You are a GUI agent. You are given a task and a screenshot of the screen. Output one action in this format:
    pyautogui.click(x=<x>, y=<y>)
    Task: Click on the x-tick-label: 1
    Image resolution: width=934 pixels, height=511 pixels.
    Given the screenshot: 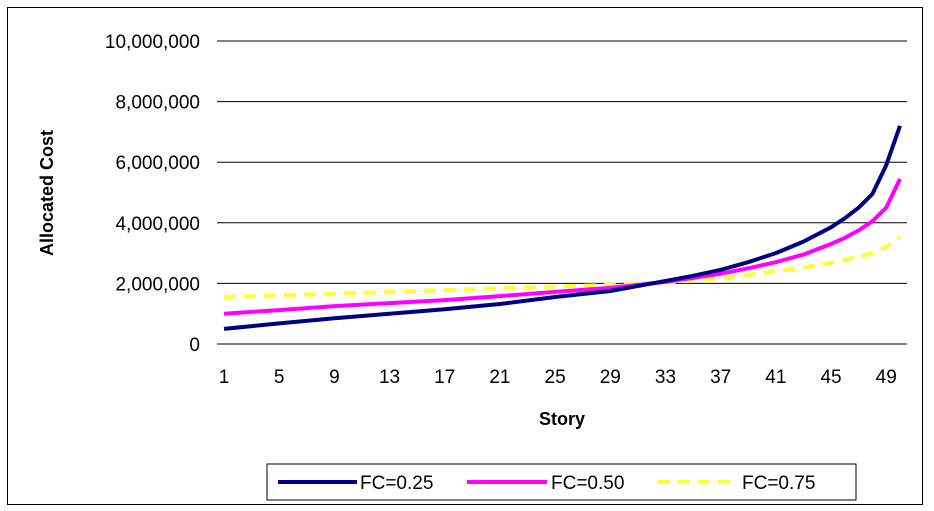 What is the action you would take?
    pyautogui.click(x=224, y=377)
    